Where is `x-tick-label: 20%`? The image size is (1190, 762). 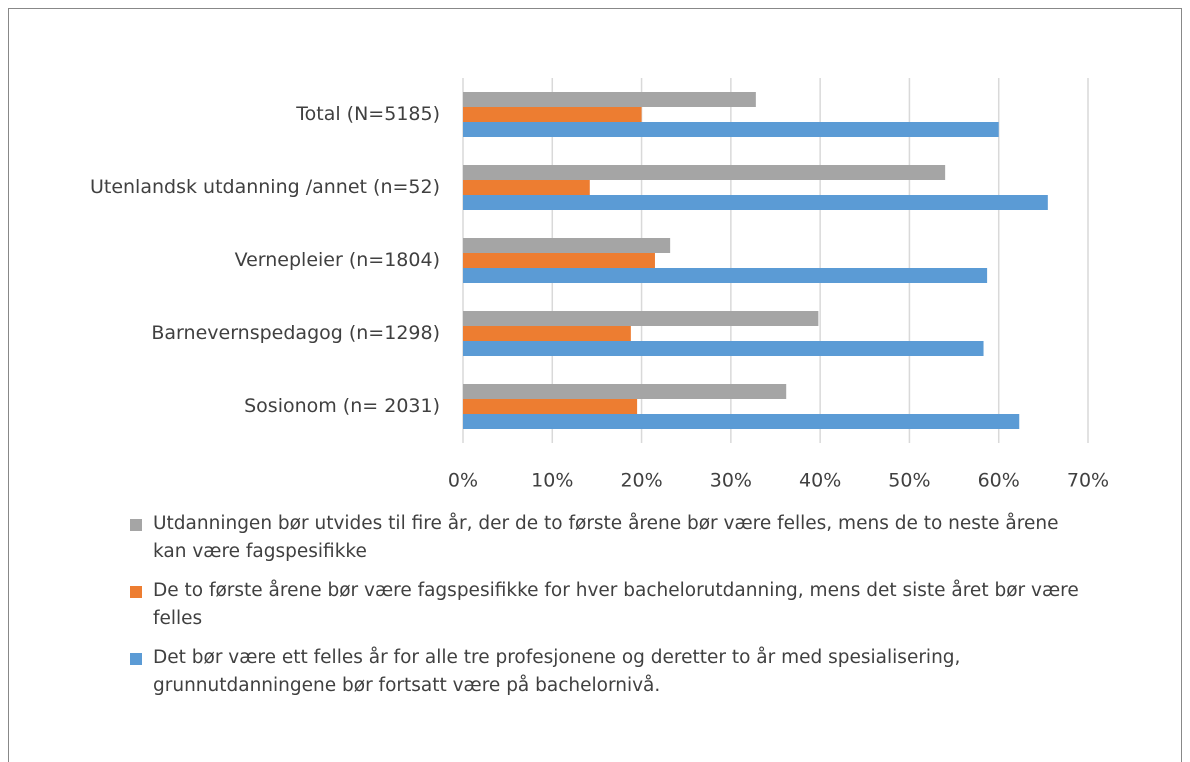 x-tick-label: 20% is located at coordinates (641, 481).